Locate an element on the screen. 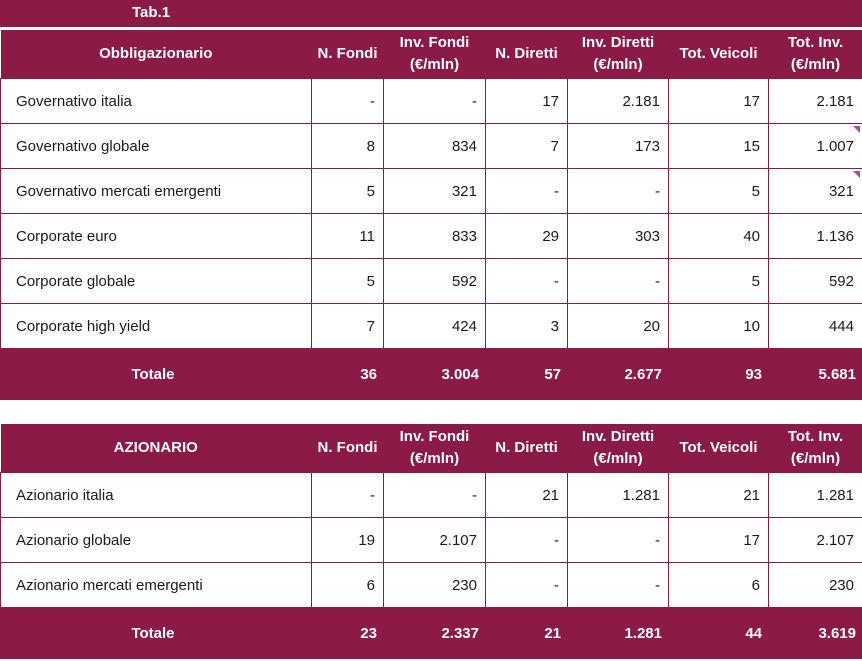  total-cell: 36 is located at coordinates (347, 374).